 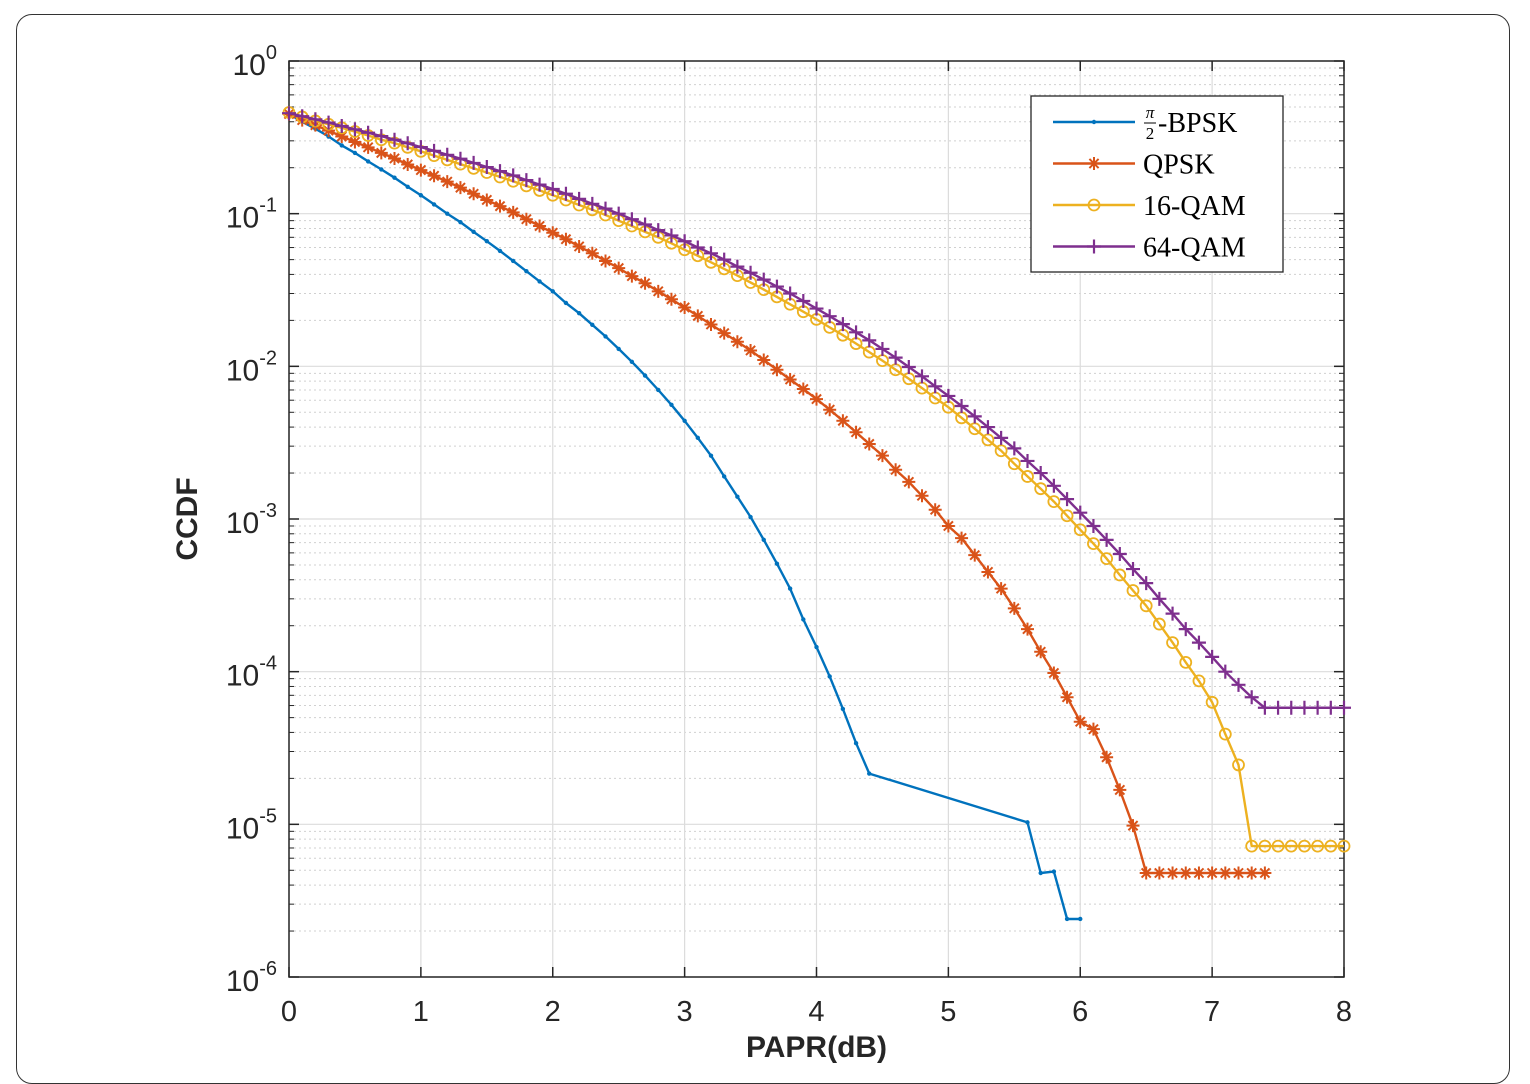 I want to click on x-tick-labels: 0 1 2 3 4 5 6 7 8, so click(x=816, y=1012).